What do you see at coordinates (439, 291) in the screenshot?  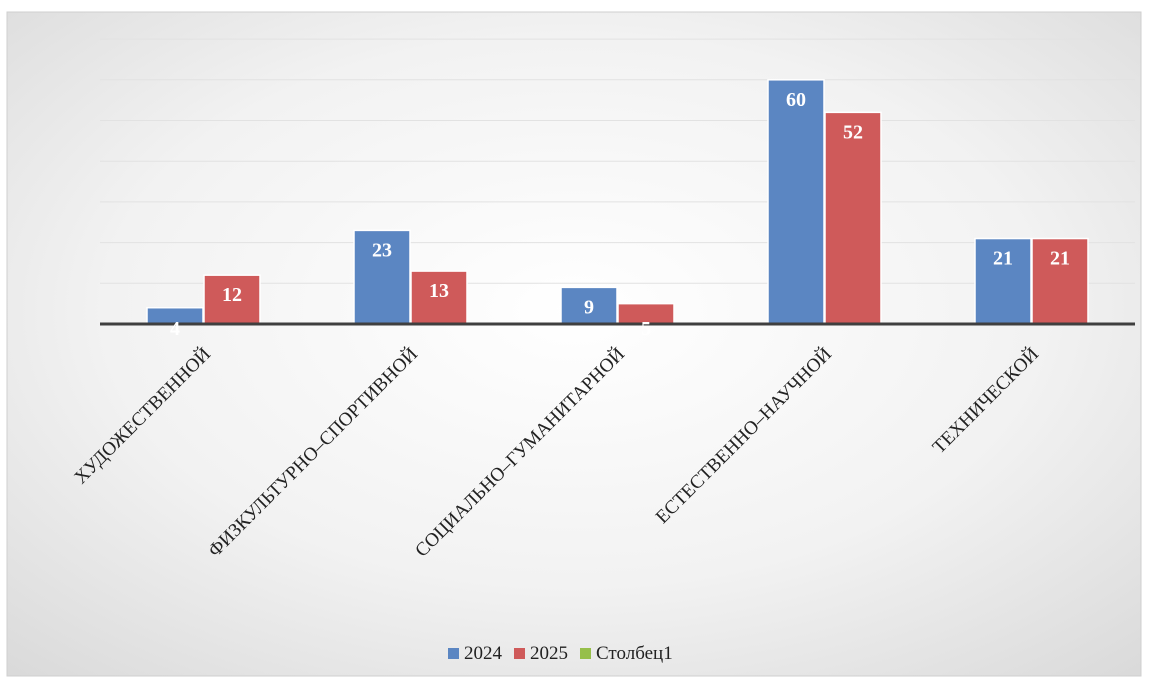 I see `data-label-2025-2: 13` at bounding box center [439, 291].